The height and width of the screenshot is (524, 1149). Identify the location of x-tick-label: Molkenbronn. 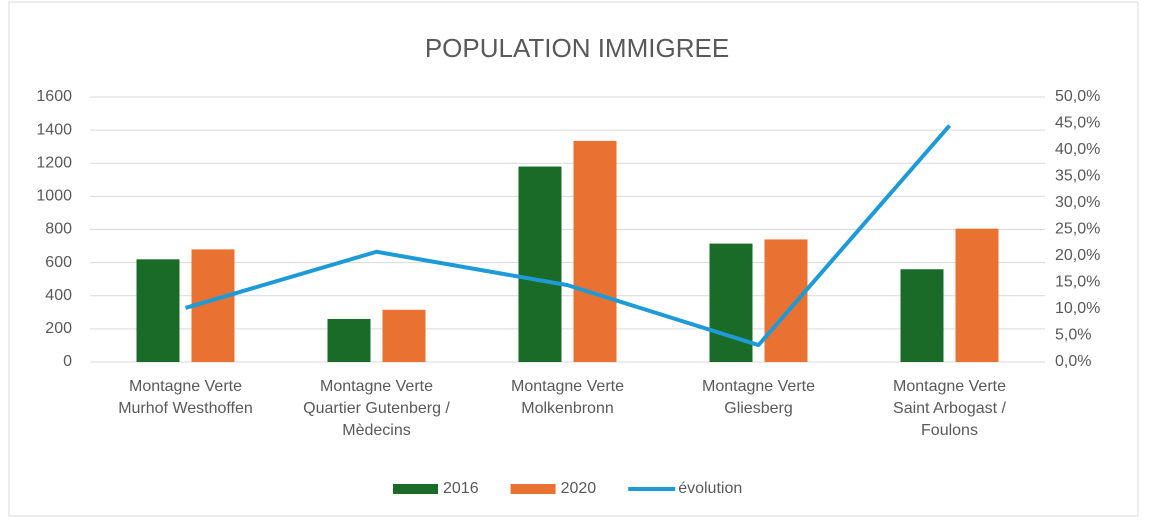
(567, 408).